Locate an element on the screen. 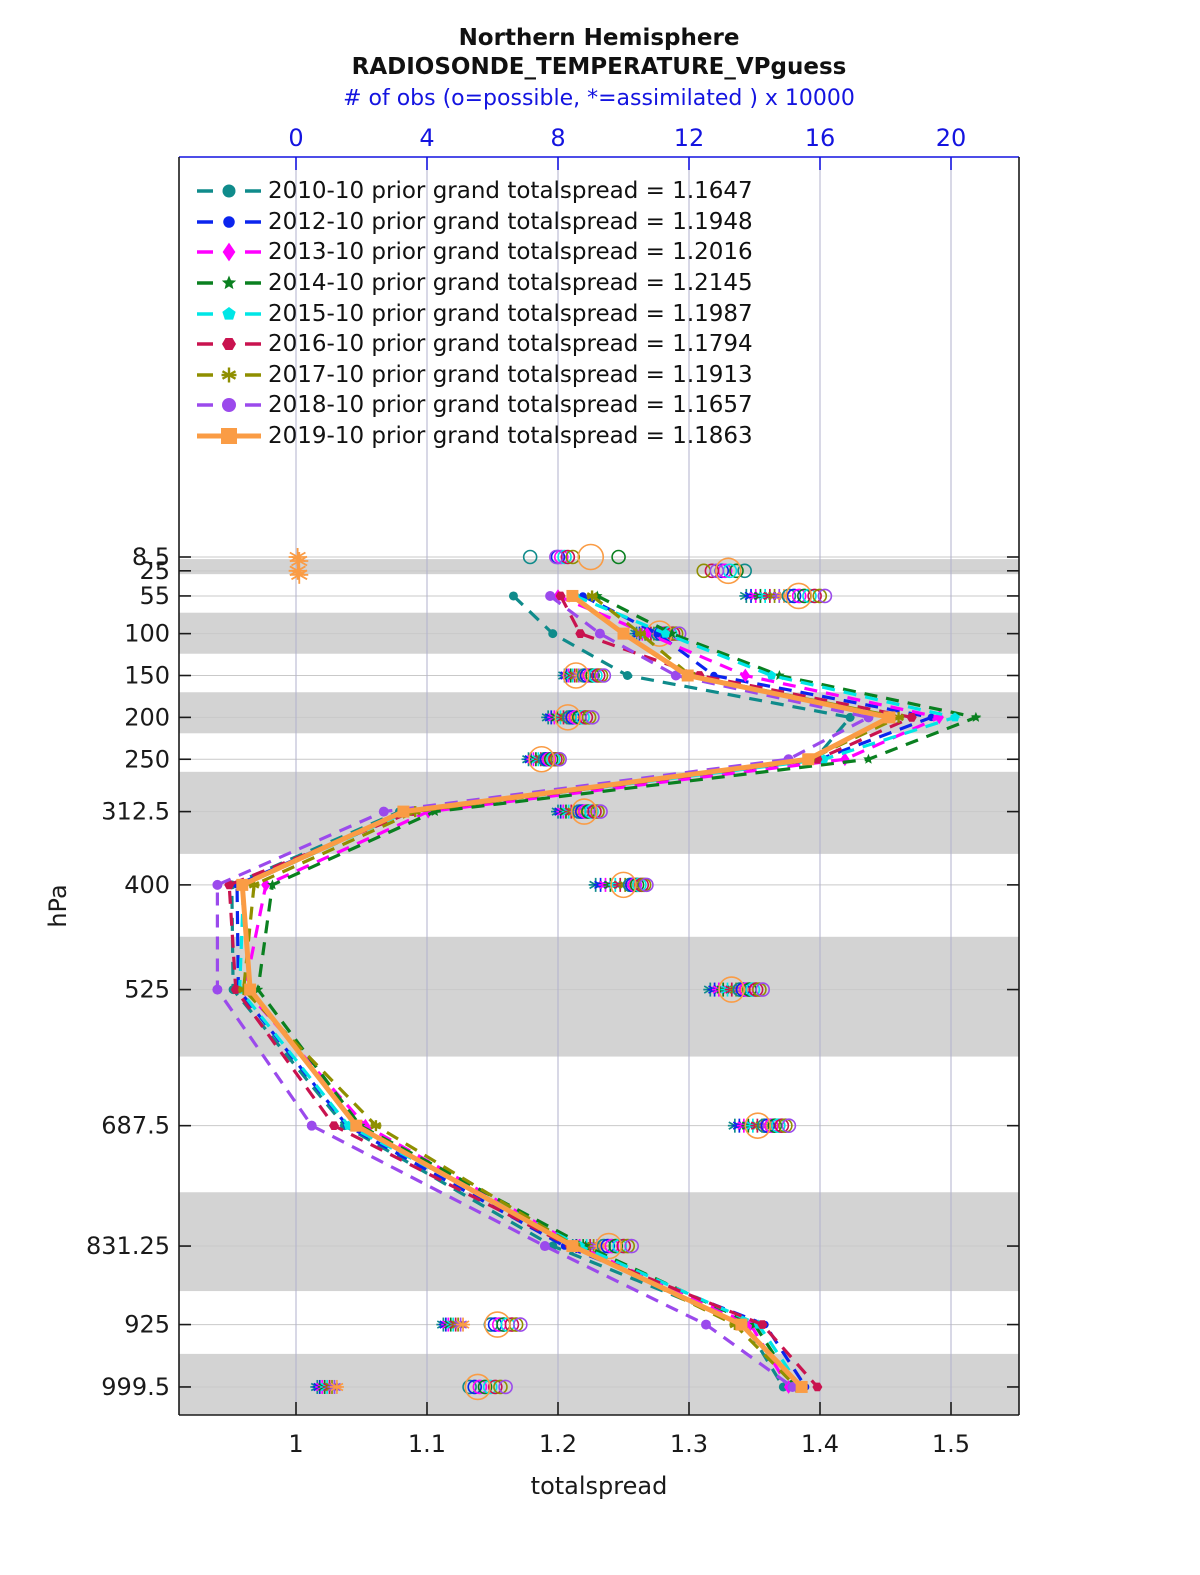  tick-label: hPa is located at coordinates (58, 905).